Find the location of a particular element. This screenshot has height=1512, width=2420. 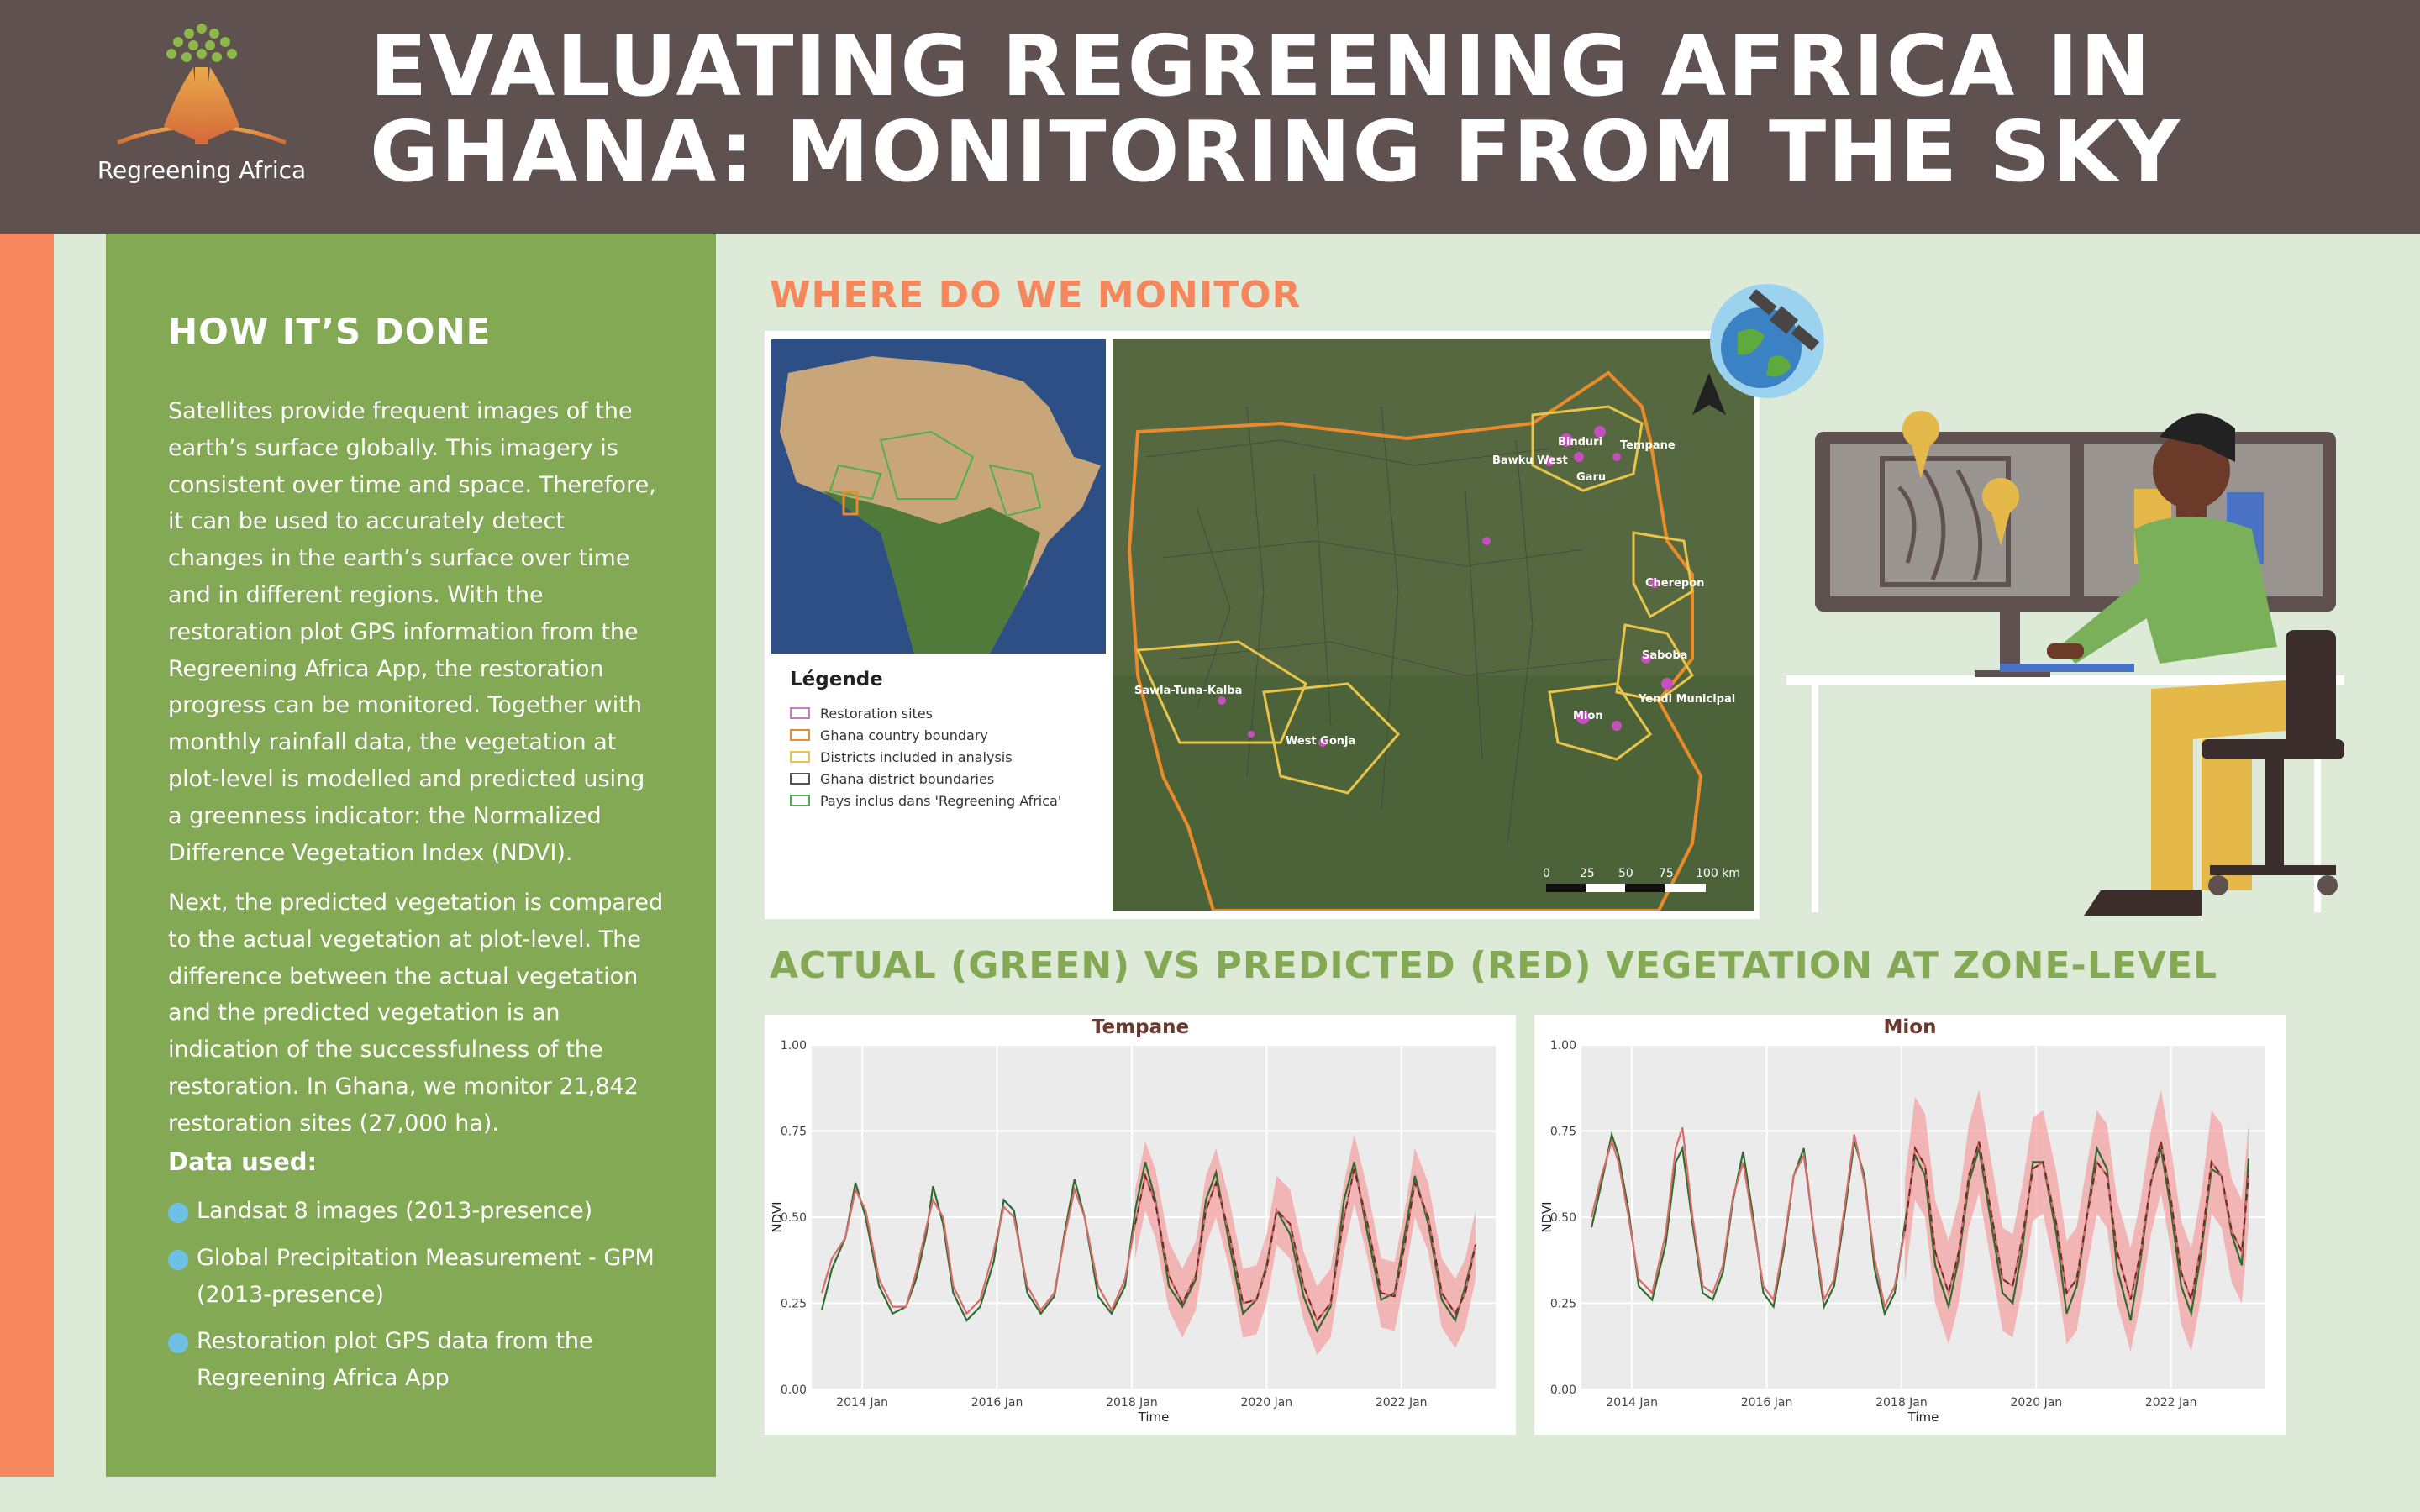

prediction-interval-band is located at coordinates (1305, 1244).